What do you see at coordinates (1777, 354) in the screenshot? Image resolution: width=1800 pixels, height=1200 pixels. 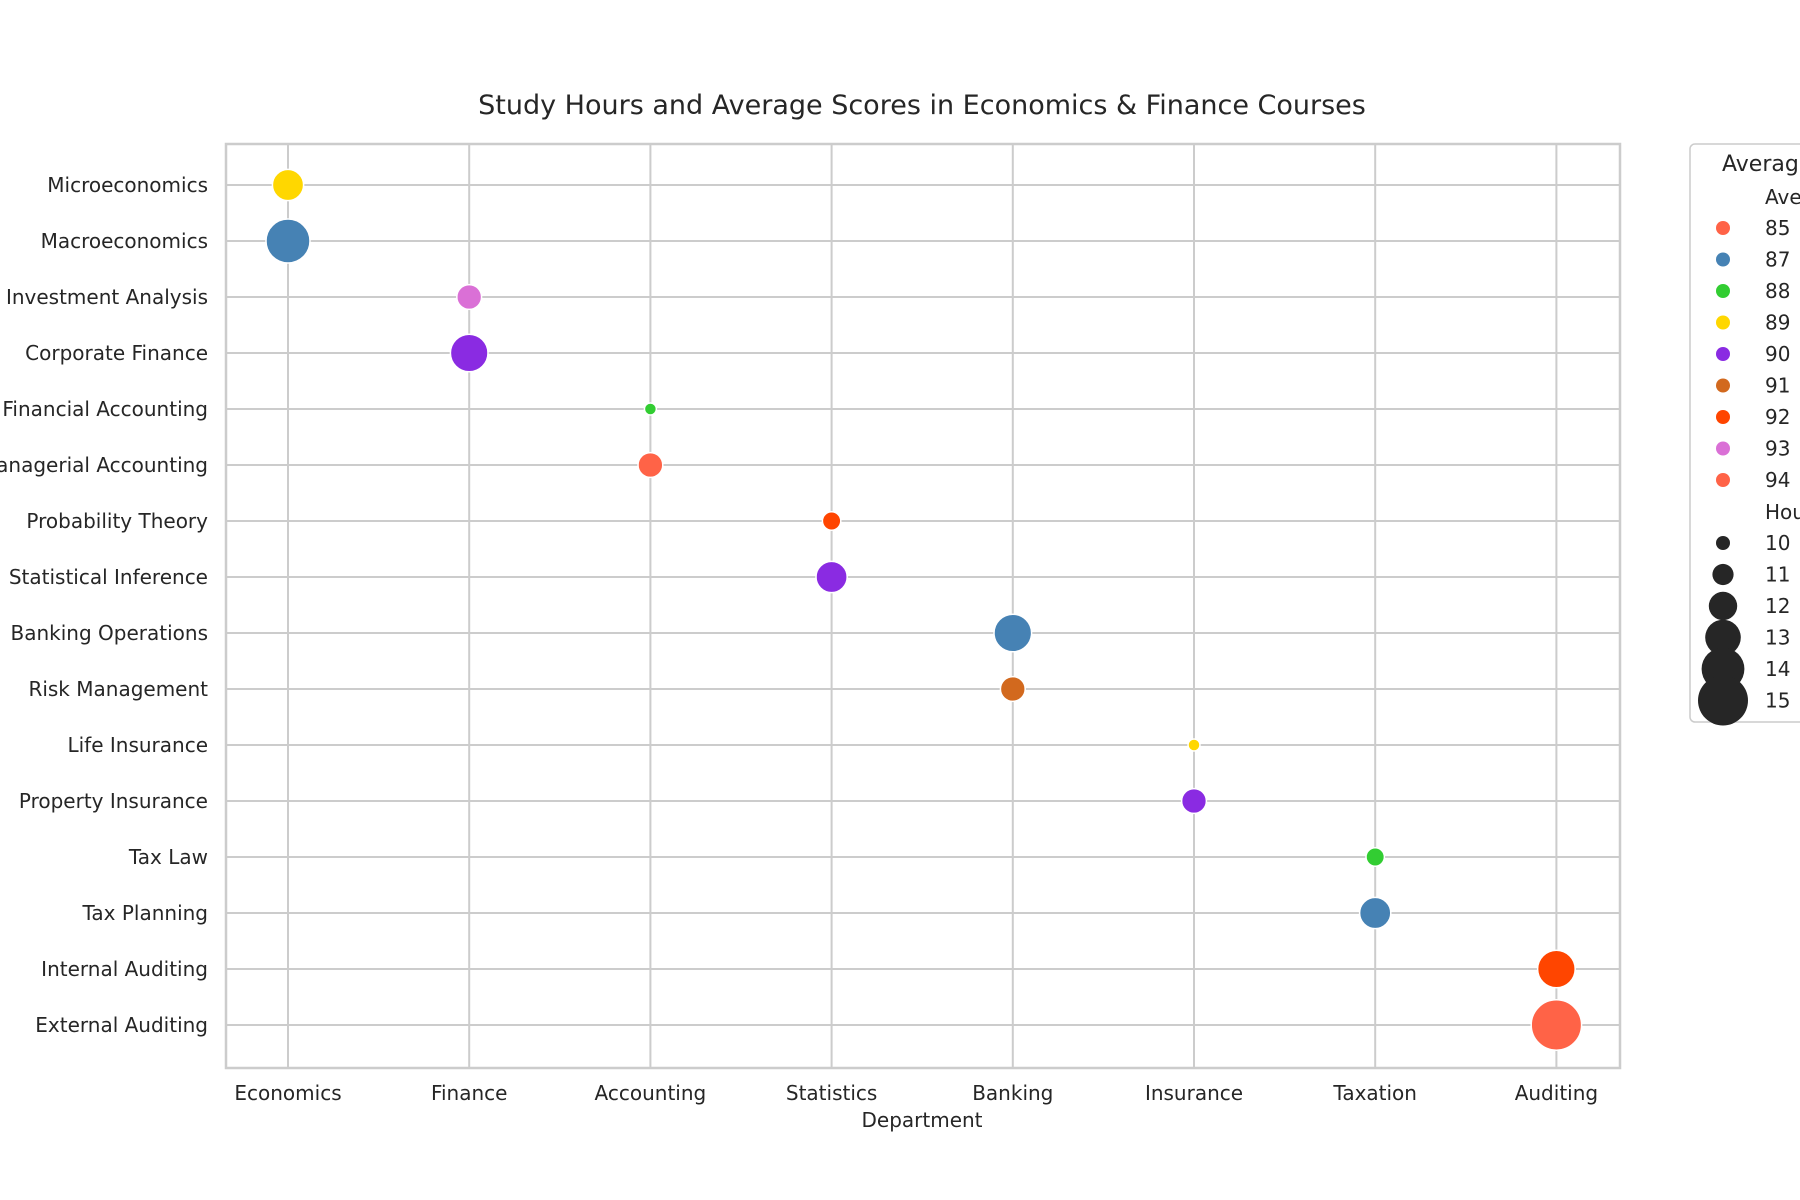 I see `legend-hue-label: 90` at bounding box center [1777, 354].